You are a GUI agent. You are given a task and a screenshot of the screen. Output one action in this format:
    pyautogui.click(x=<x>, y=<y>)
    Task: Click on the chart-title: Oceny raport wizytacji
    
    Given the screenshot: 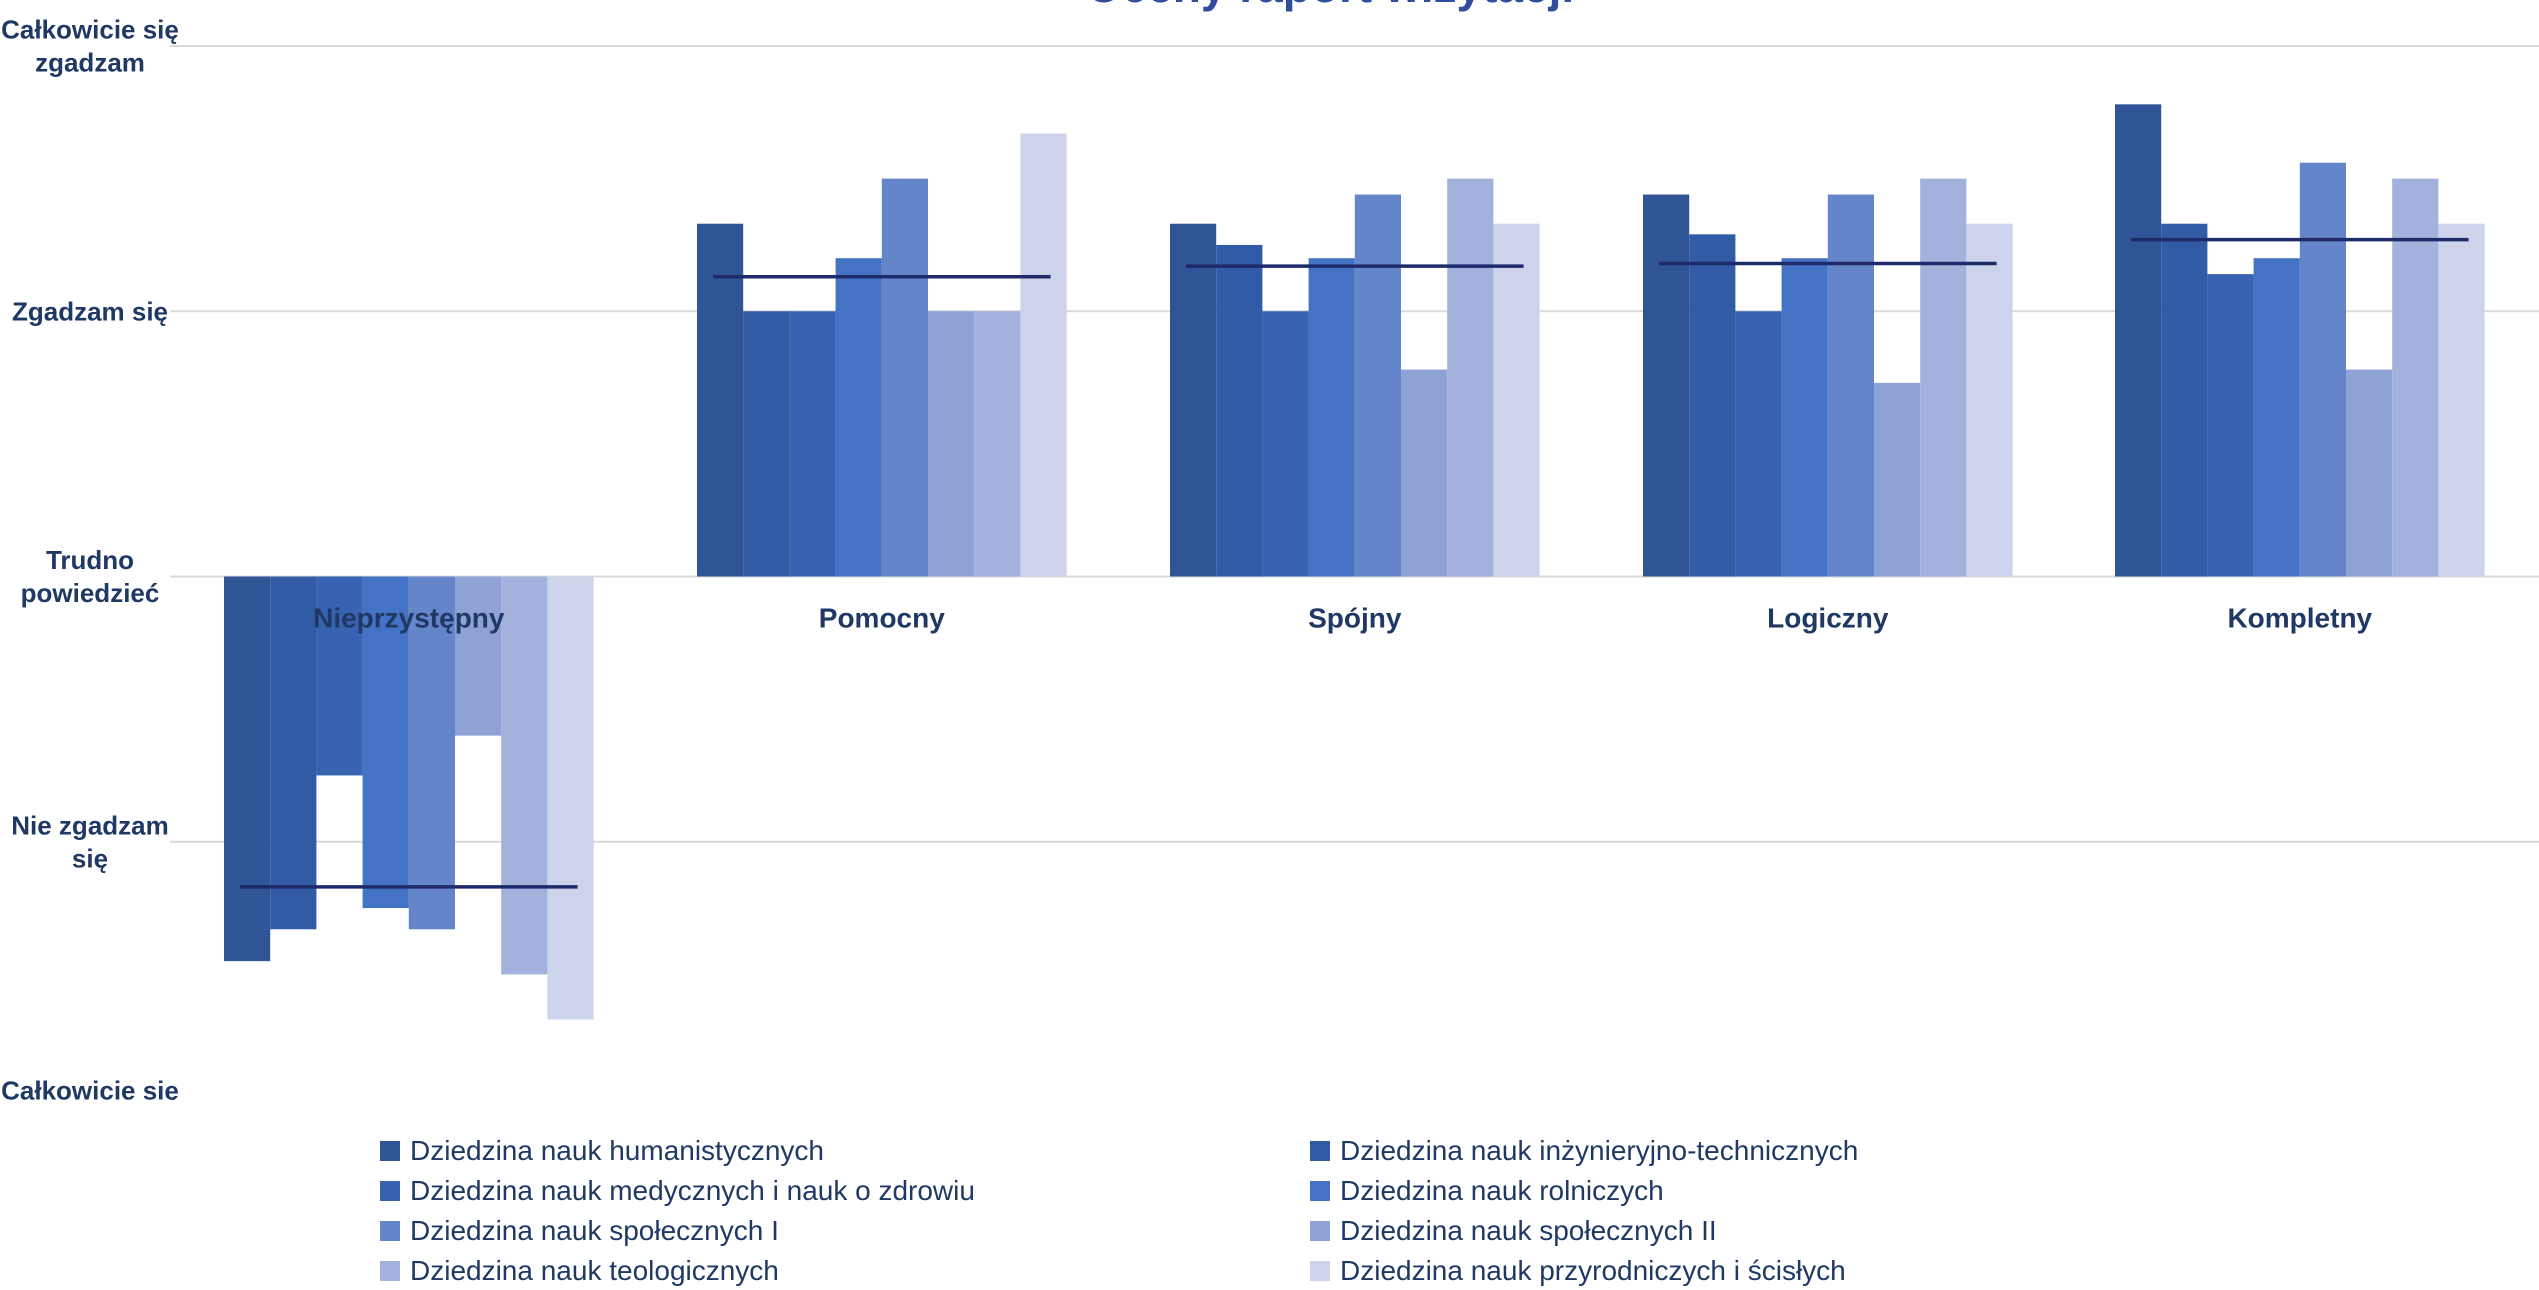 What is the action you would take?
    pyautogui.click(x=1330, y=6)
    